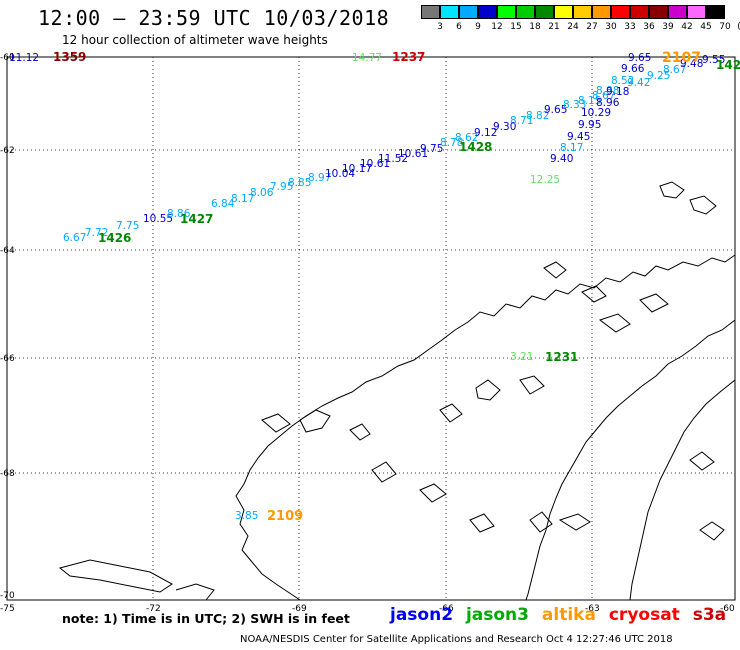  What do you see at coordinates (319, 178) in the screenshot?
I see `swh-label: 8.97` at bounding box center [319, 178].